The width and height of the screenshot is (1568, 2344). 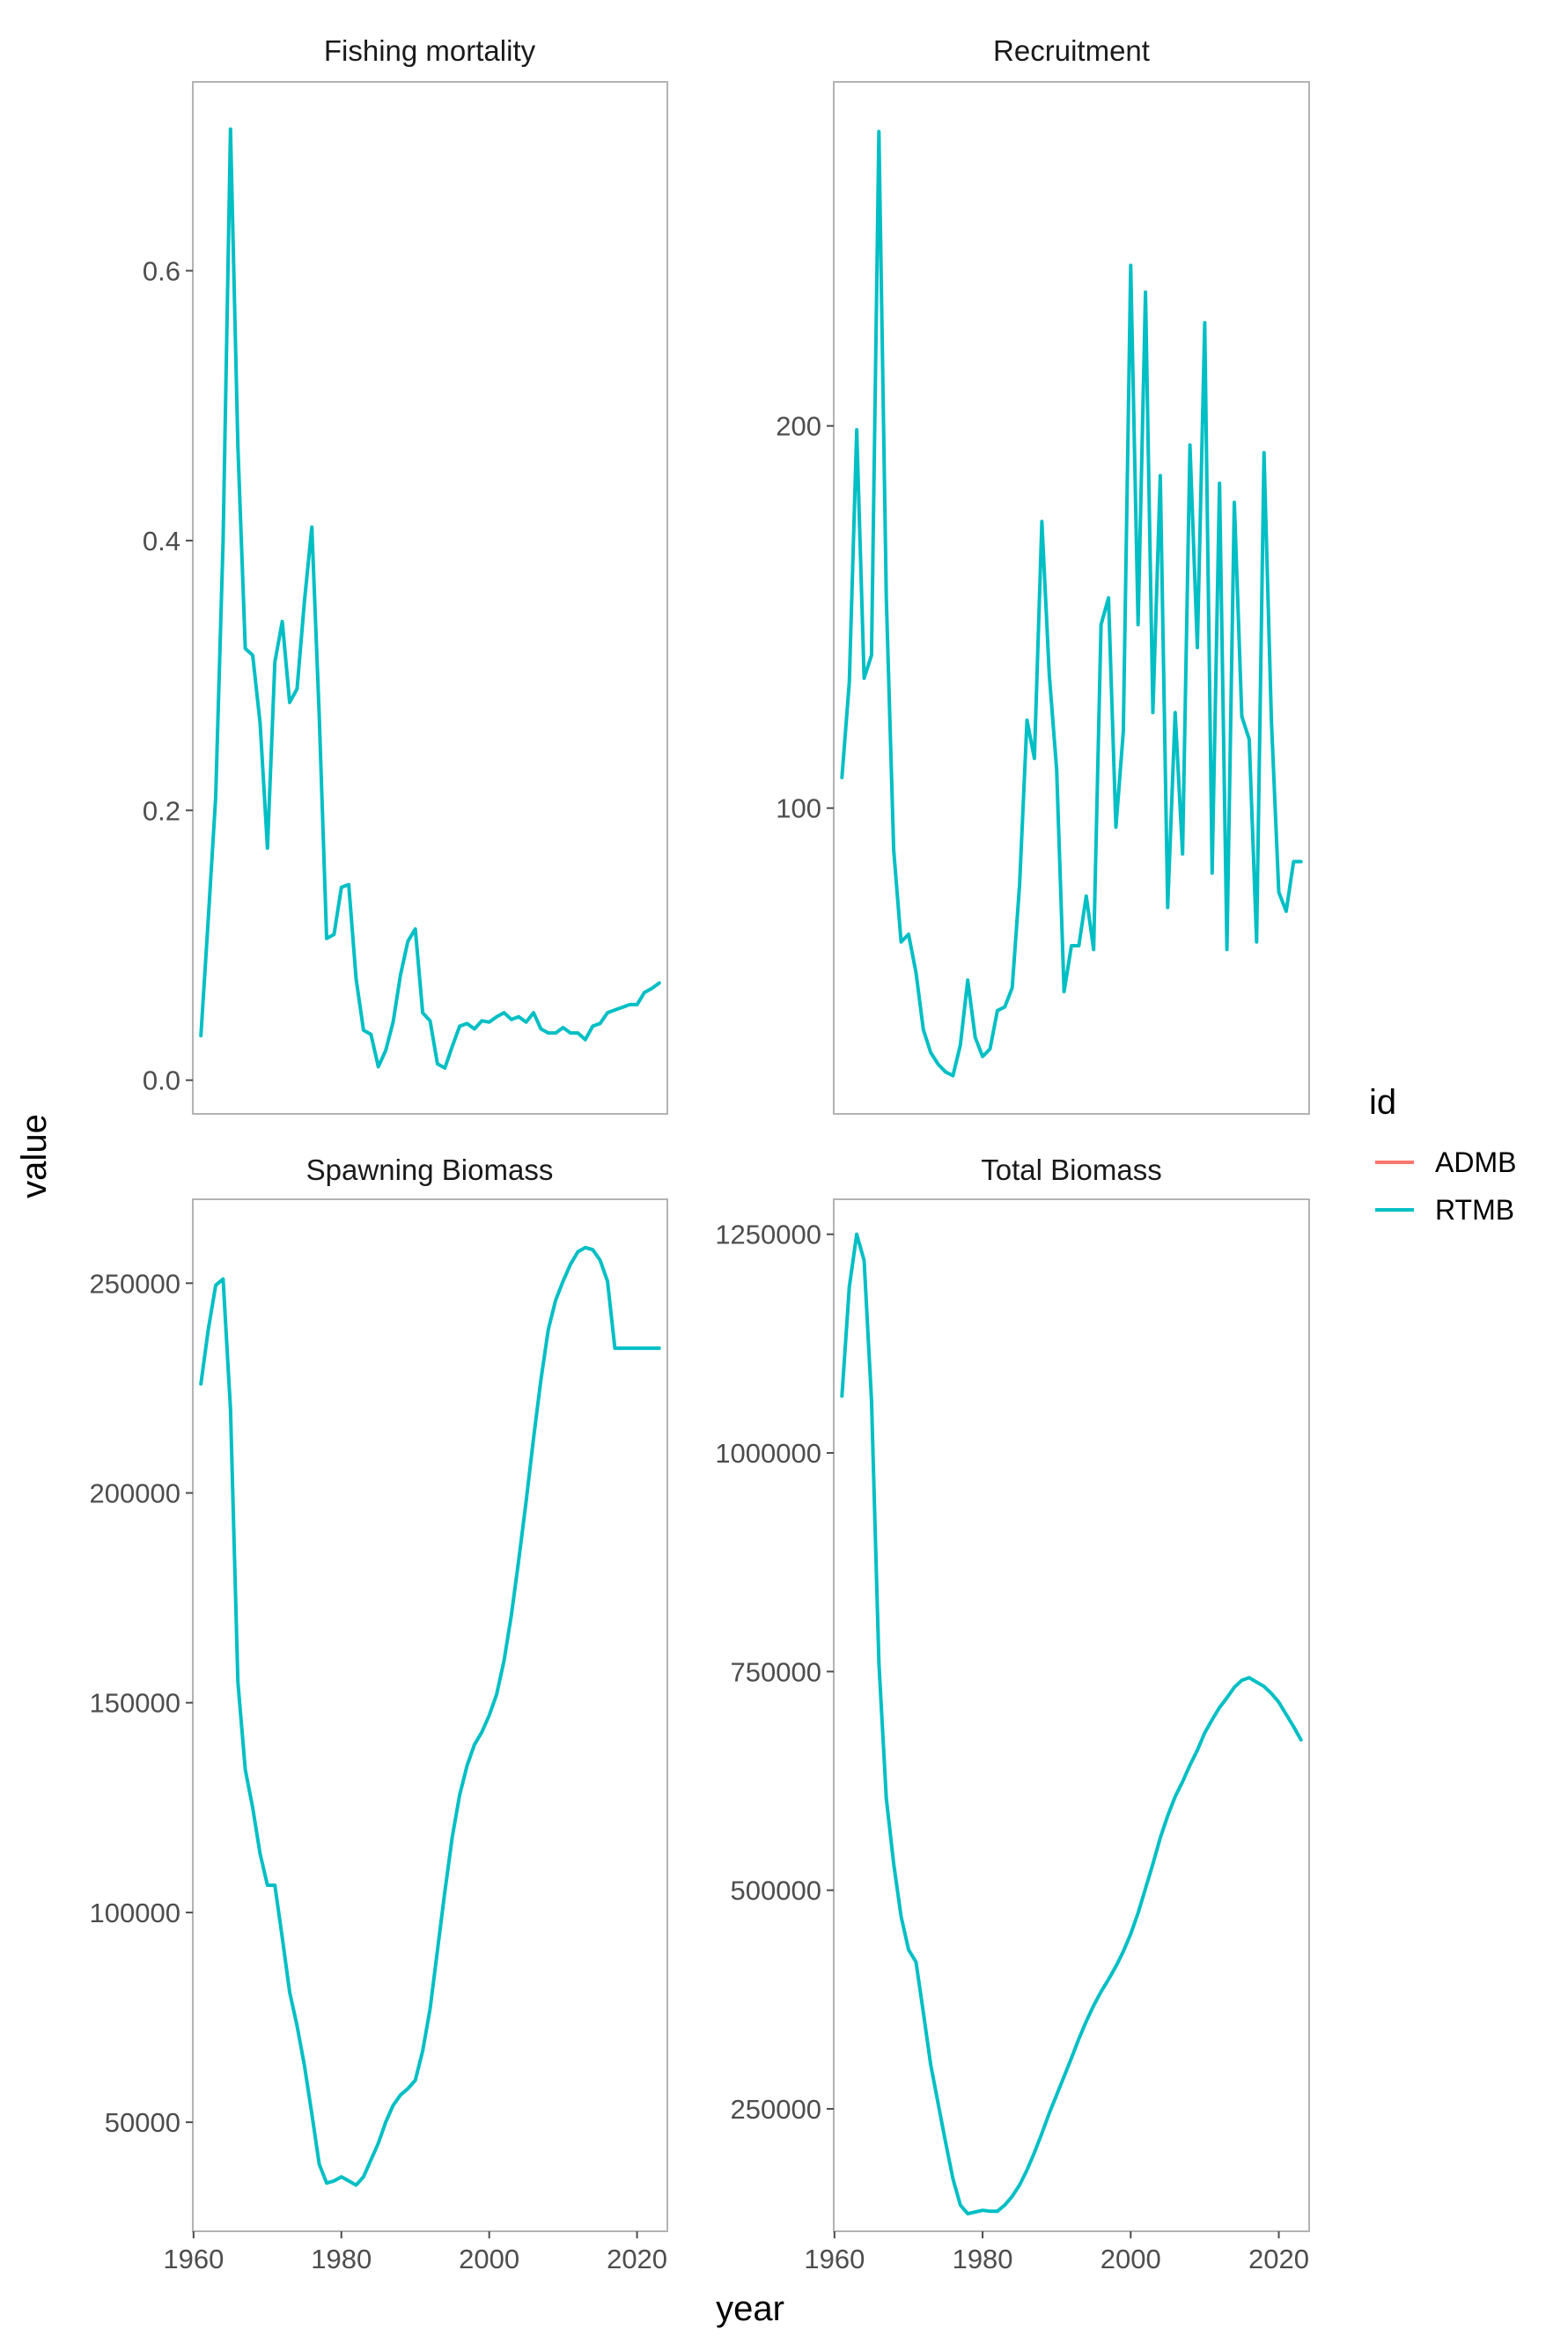 What do you see at coordinates (1072, 50) in the screenshot?
I see `panel-title: Recruitment` at bounding box center [1072, 50].